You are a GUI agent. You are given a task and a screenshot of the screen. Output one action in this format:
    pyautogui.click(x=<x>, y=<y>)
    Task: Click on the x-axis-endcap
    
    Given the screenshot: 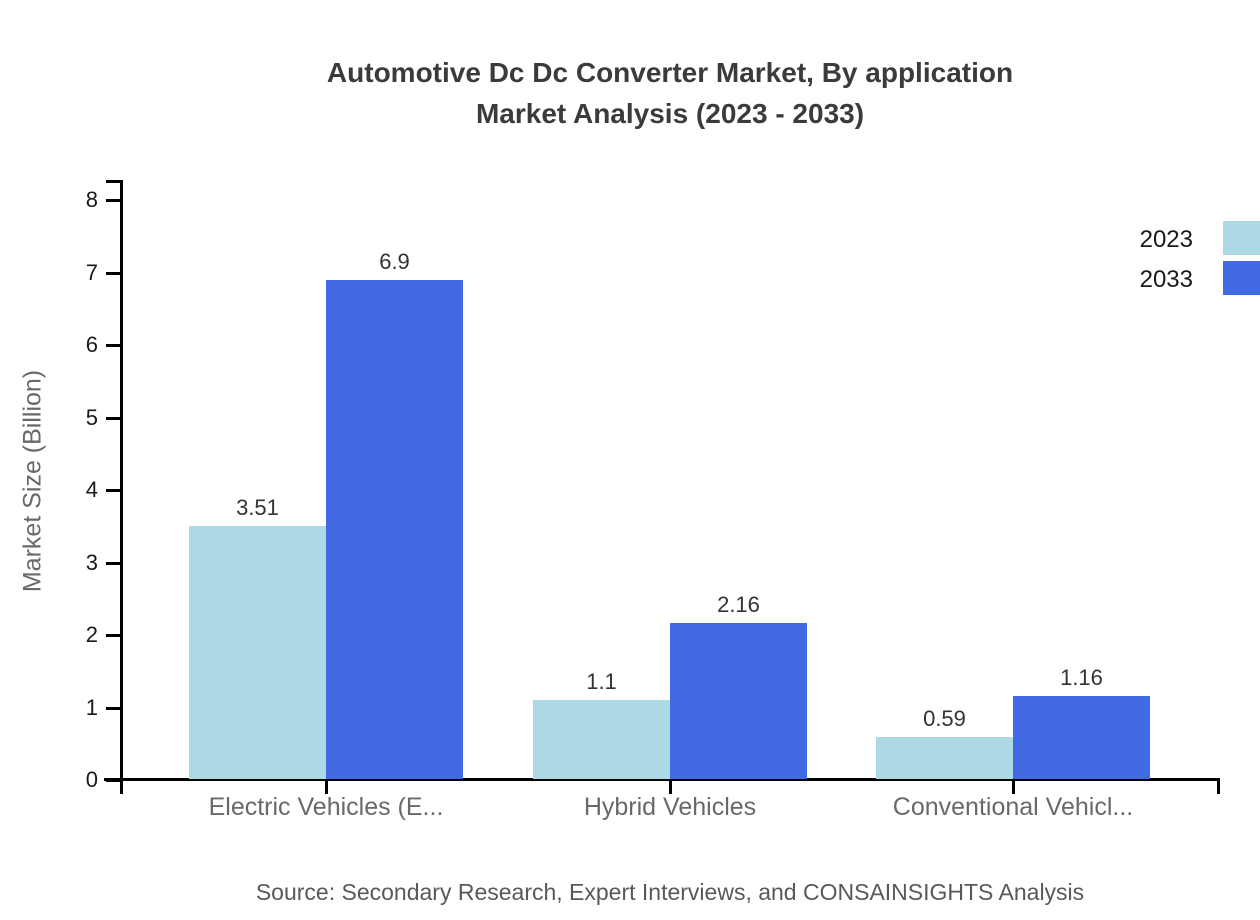 What is the action you would take?
    pyautogui.click(x=1218, y=786)
    